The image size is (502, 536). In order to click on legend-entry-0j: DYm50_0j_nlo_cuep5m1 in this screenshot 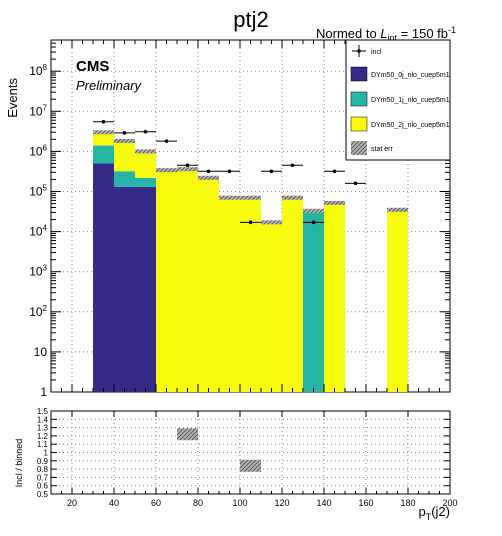, I will do `click(400, 74)`.